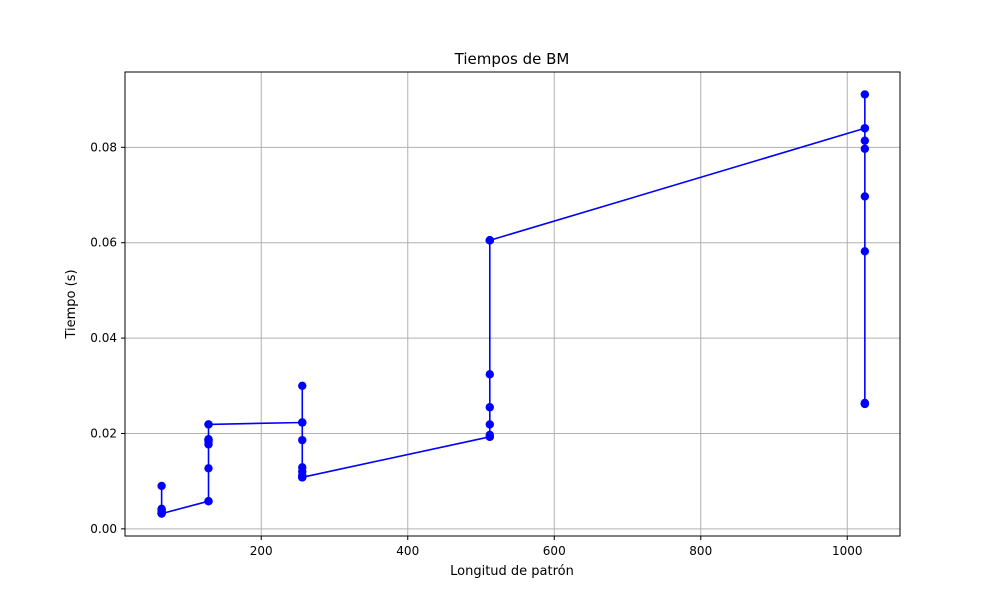  I want to click on y-tick-label: 0.02, so click(103, 433).